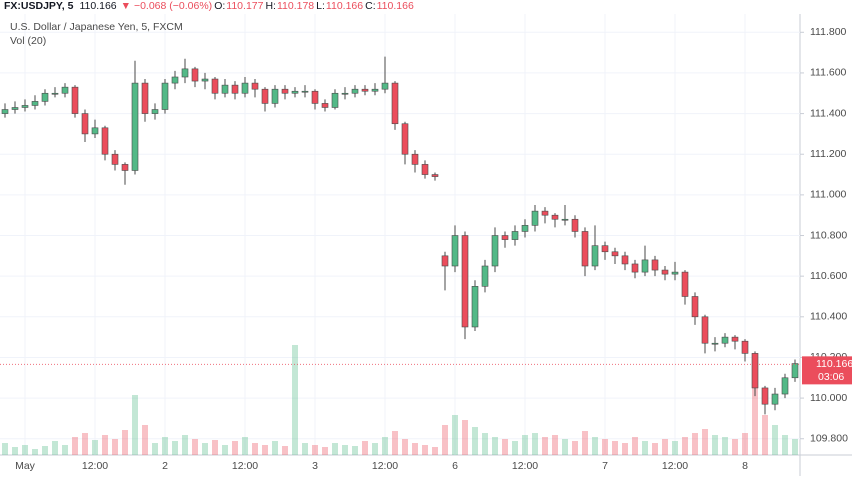  Describe the element at coordinates (96, 27) in the screenshot. I see `instrument-title: U.S. Dollar / Japanese Yen, 5, FXCM` at that location.